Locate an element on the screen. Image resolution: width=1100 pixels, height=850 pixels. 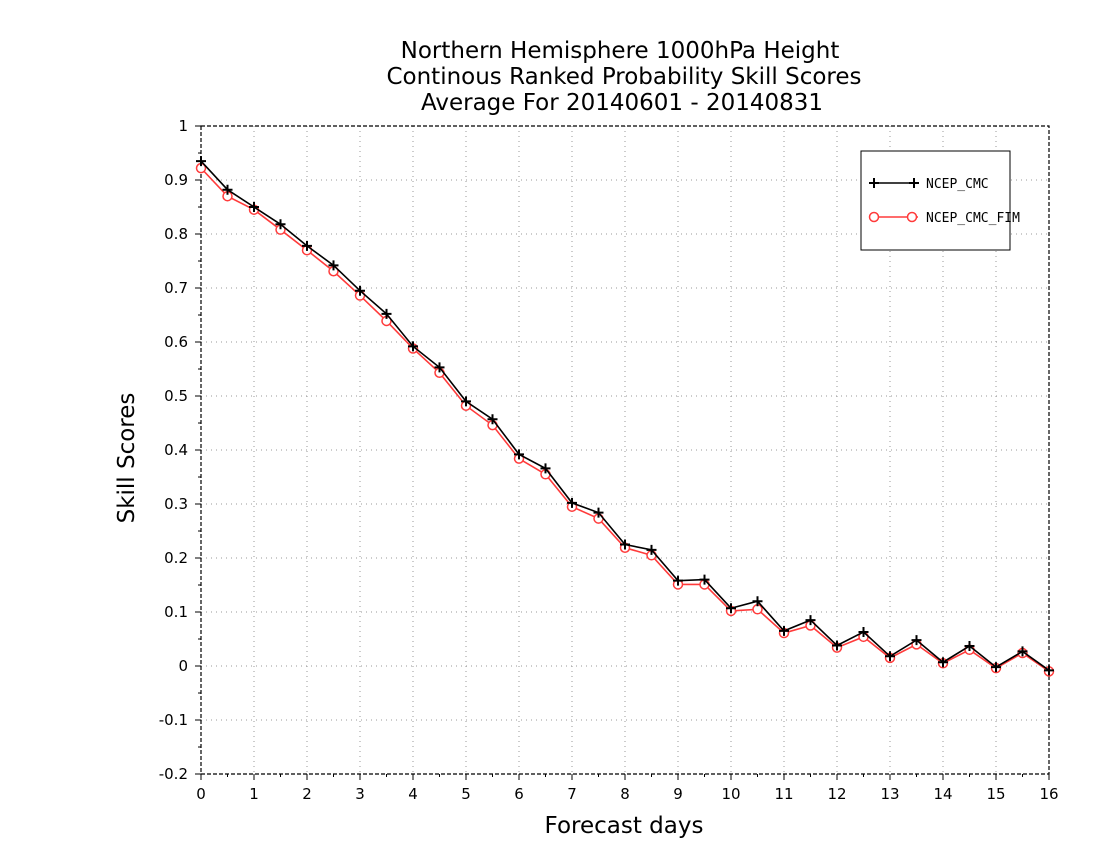
x-tick-label: 11 is located at coordinates (783, 794).